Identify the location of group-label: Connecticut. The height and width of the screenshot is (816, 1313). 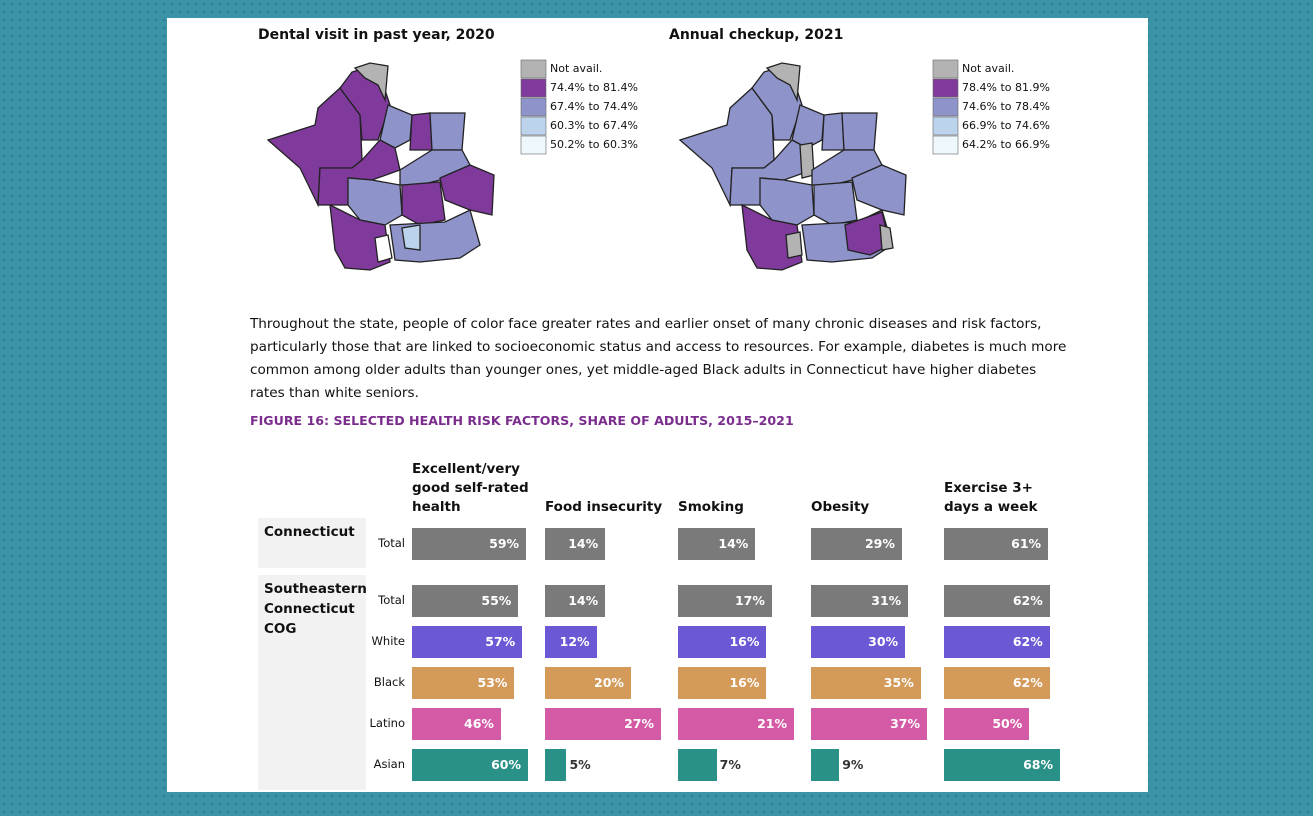
(312, 543).